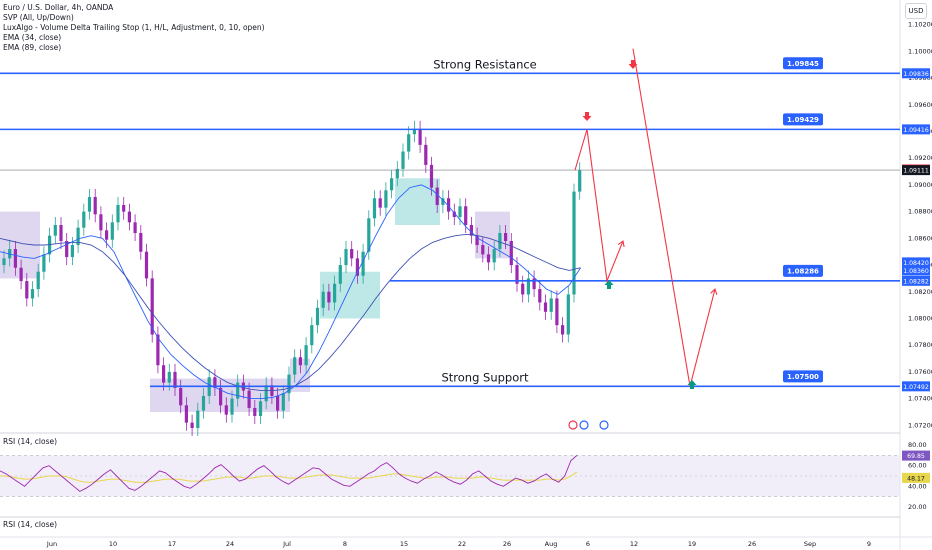 The image size is (932, 550). Describe the element at coordinates (30, 524) in the screenshot. I see `rsi-legend-bottom: RSI (14, close)` at that location.